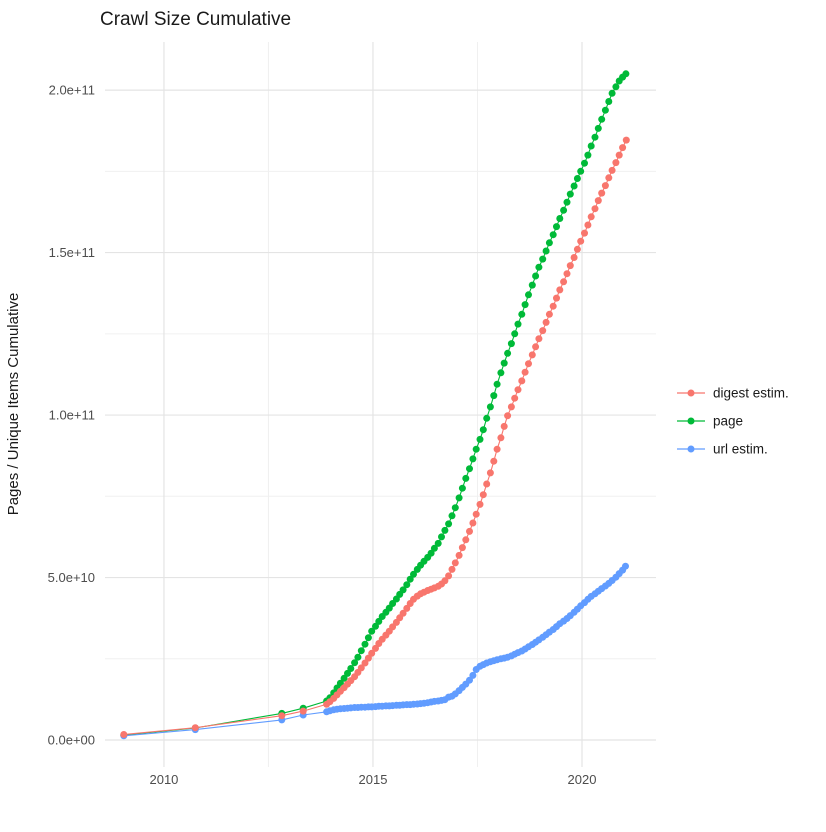 The image size is (826, 832). What do you see at coordinates (625, 566) in the screenshot?
I see `point-url-estim-` at bounding box center [625, 566].